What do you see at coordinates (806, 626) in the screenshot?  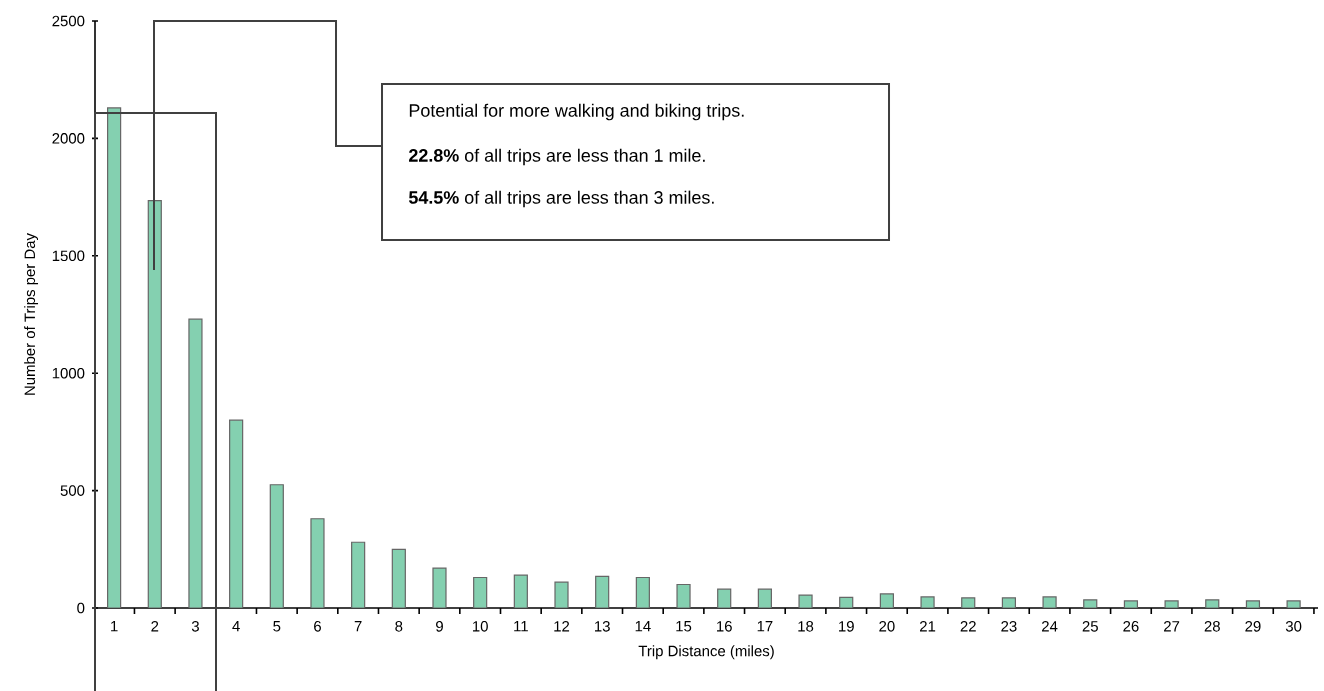 I see `x-tick-label: 18` at bounding box center [806, 626].